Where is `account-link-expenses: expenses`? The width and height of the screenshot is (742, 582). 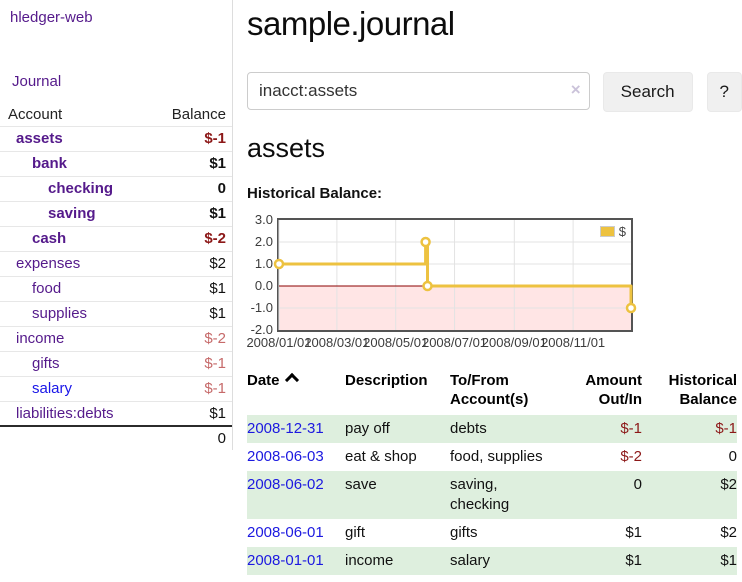
account-link-expenses: expenses is located at coordinates (48, 263).